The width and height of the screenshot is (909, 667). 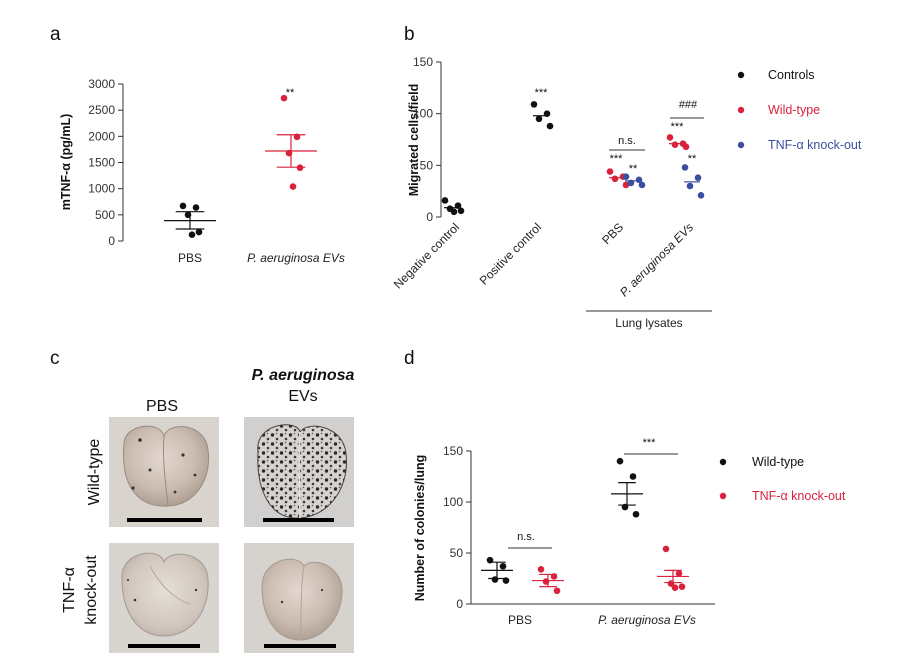 I want to click on panel-c-col-label-evs-1: P. aeruginosa, so click(x=303, y=375).